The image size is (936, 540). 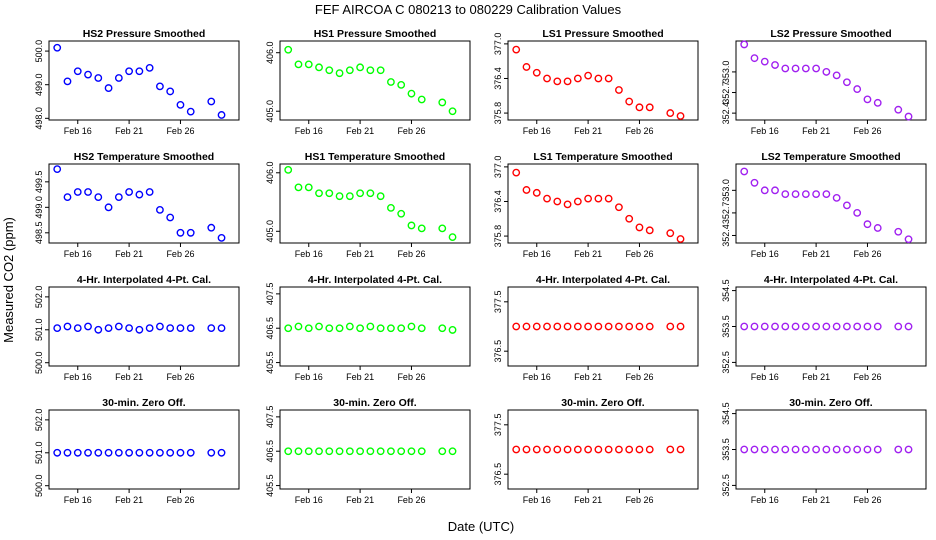 What do you see at coordinates (726, 235) in the screenshot?
I see `y-tick-label: 352.4` at bounding box center [726, 235].